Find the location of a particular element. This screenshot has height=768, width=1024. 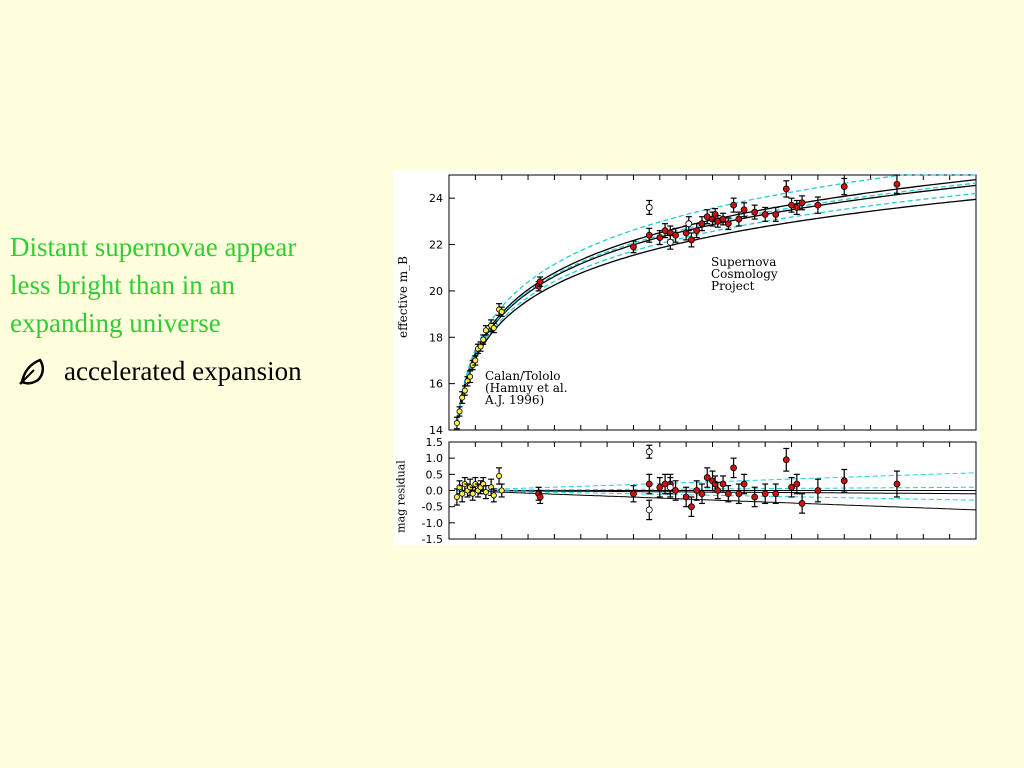

leaf-bullet-icon is located at coordinates (31, 371).